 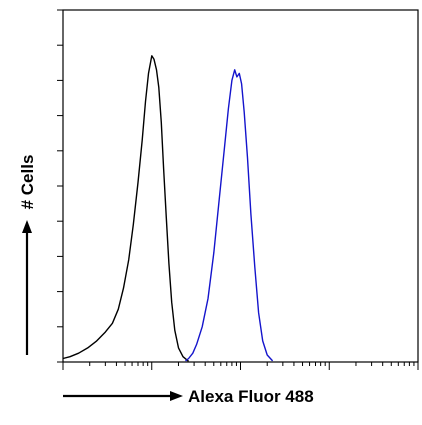 What do you see at coordinates (27, 226) in the screenshot?
I see `y-axis-arrowhead` at bounding box center [27, 226].